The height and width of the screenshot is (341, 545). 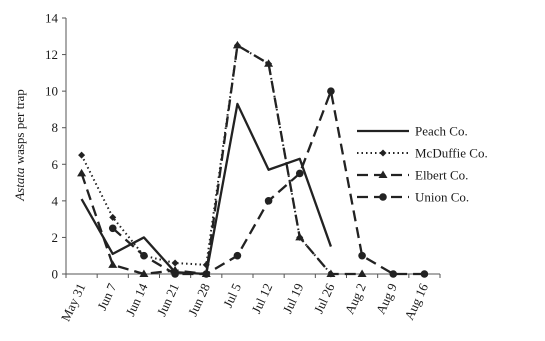 I want to click on x-tick-label: Jun 7, so click(x=107, y=296).